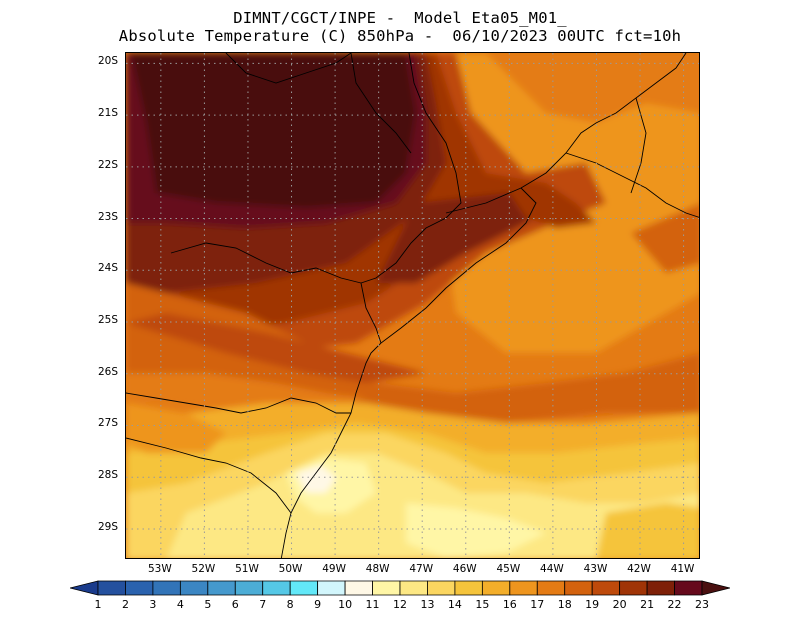 The height and width of the screenshot is (618, 800). What do you see at coordinates (639, 569) in the screenshot?
I see `longitude-tick-label: 42W` at bounding box center [639, 569].